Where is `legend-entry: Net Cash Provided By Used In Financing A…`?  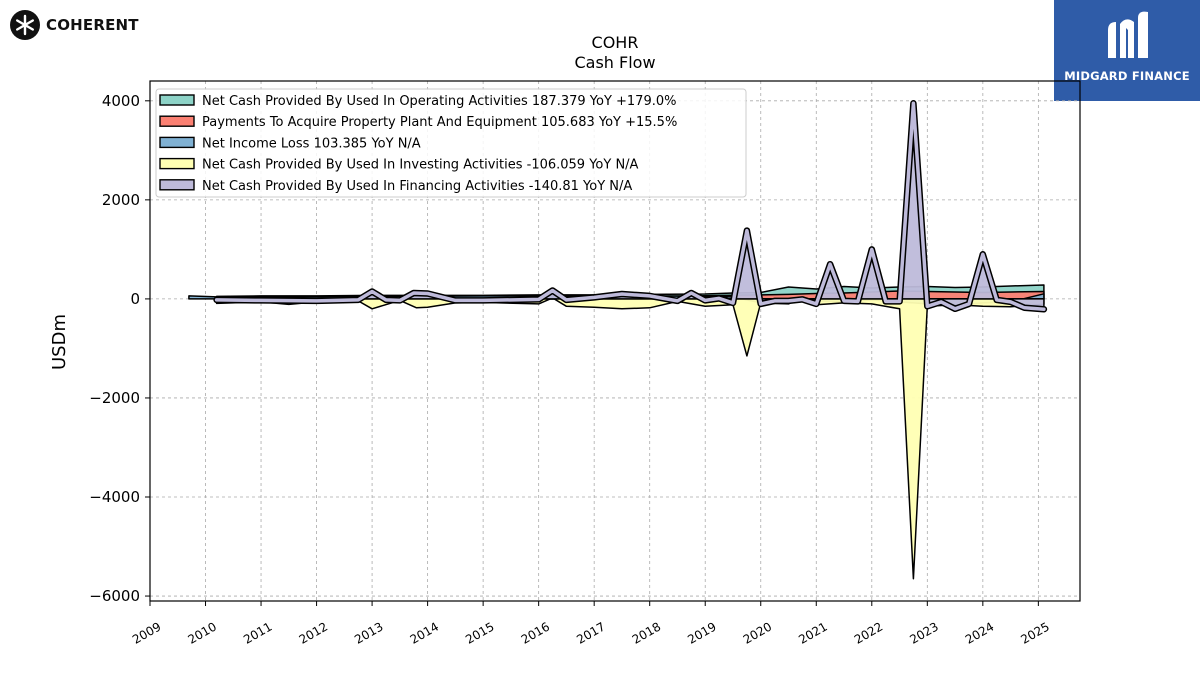
legend-entry: Net Cash Provided By Used In Financing A… is located at coordinates (417, 186).